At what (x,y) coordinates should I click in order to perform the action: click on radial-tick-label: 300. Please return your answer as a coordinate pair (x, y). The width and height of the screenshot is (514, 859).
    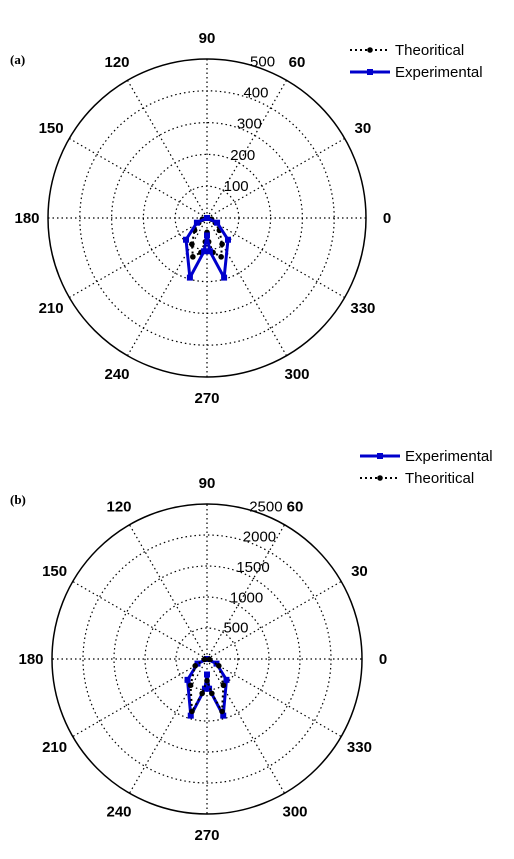
    Looking at the image, I should click on (249, 124).